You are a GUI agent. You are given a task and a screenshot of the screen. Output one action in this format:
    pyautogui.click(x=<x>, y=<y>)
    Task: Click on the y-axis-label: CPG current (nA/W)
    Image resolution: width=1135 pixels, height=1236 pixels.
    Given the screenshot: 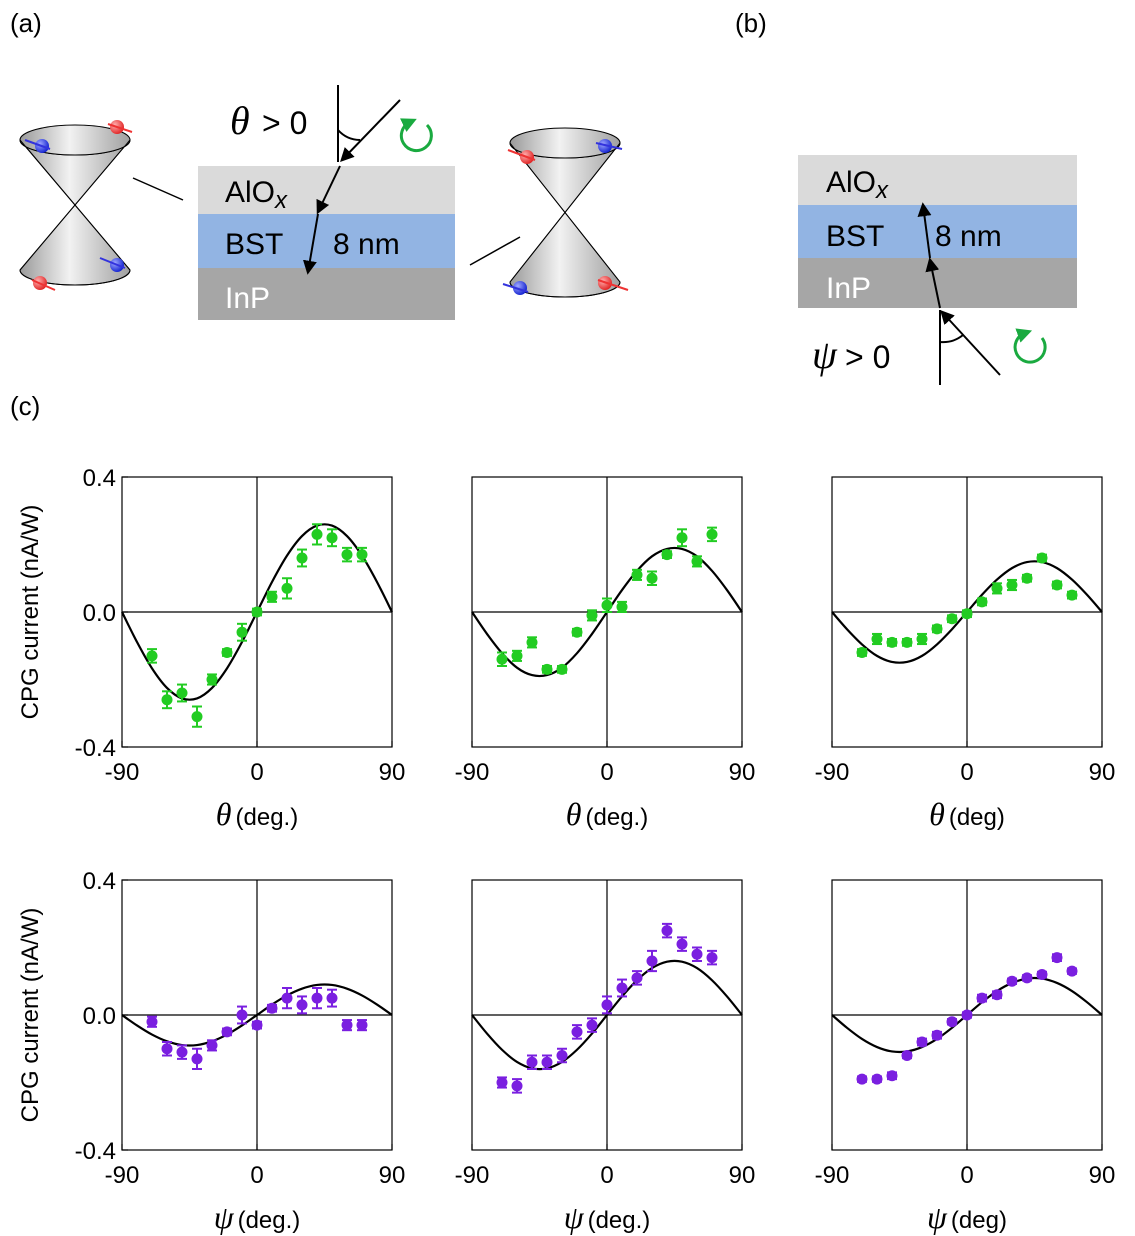 What is the action you would take?
    pyautogui.click(x=30, y=612)
    